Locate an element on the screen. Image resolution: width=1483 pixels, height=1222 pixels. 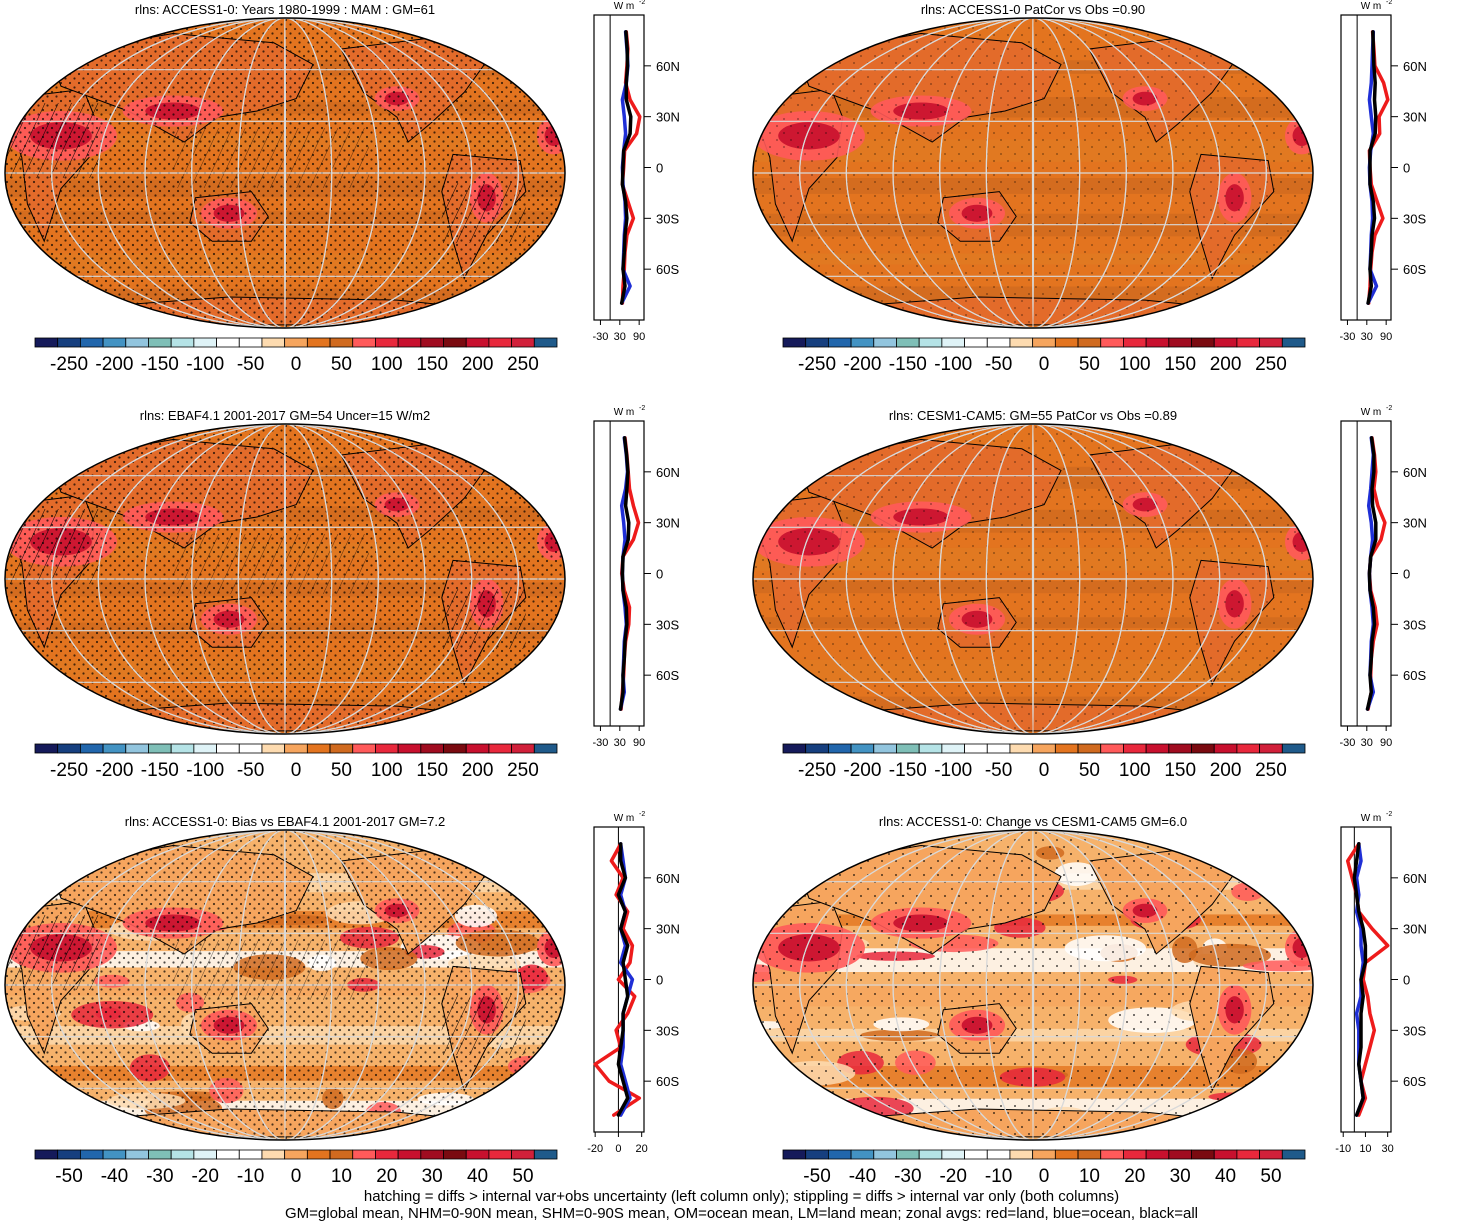
zonal-xtick-label: 90 is located at coordinates (639, 337).